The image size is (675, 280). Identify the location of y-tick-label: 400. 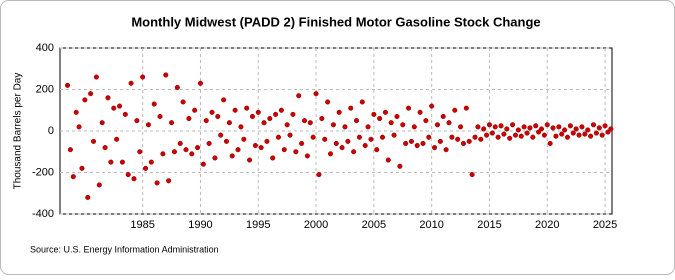
(45, 48).